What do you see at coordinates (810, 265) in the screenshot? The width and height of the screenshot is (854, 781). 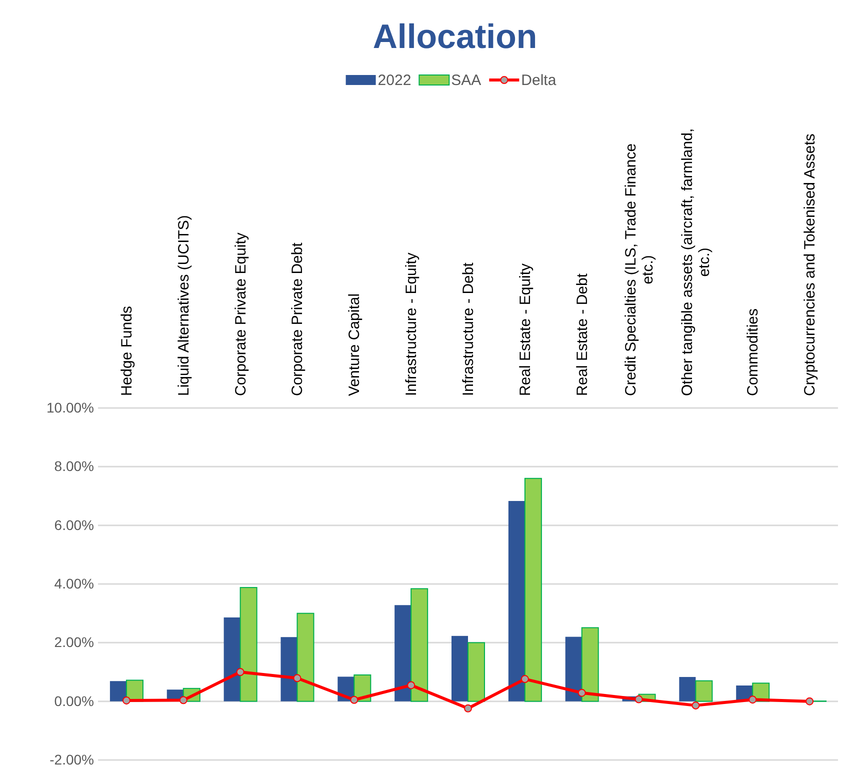 I see `x-tick-label: Cryptocurrencies and Tokenised Assets` at bounding box center [810, 265].